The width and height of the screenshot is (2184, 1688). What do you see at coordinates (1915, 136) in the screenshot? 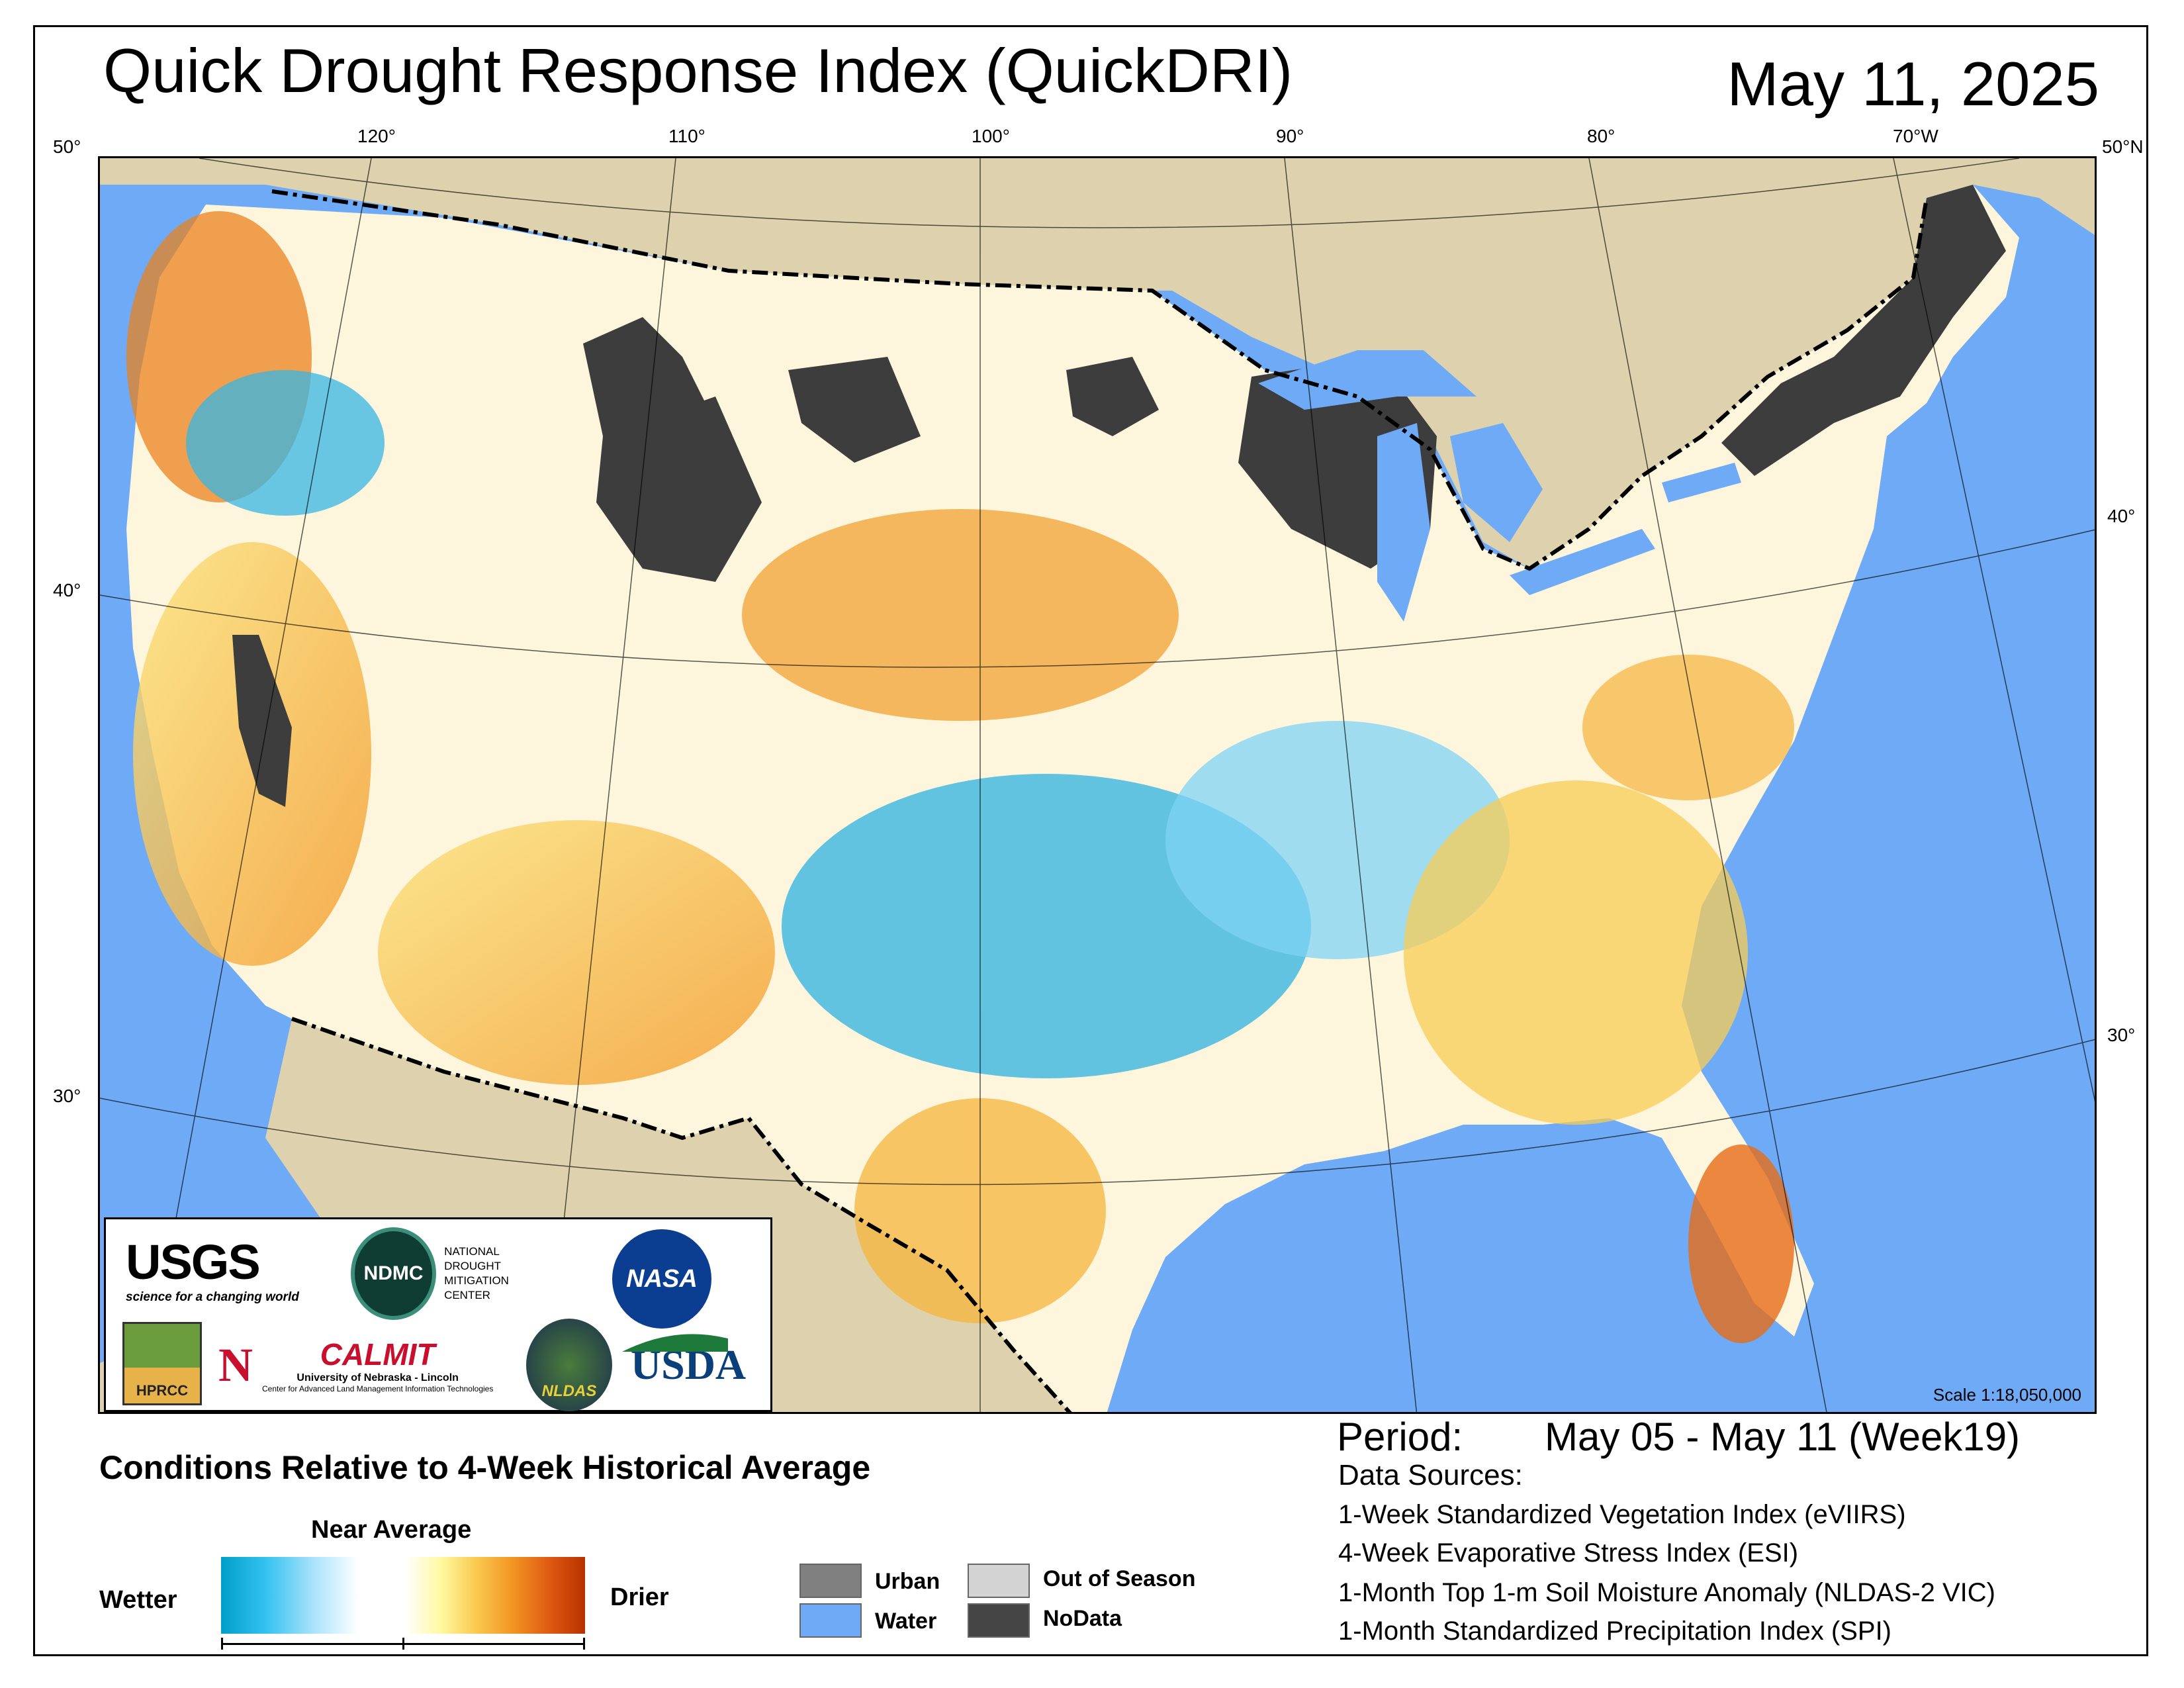
I see `lon-tick-70w: 70°W` at bounding box center [1915, 136].